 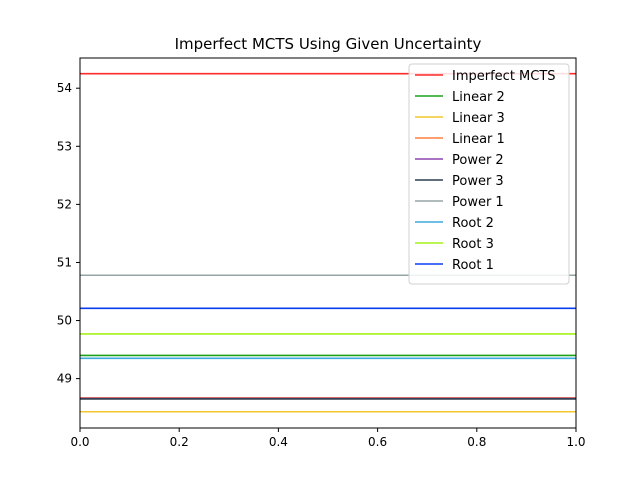 I want to click on x-tick-label: 0.6, so click(x=377, y=442).